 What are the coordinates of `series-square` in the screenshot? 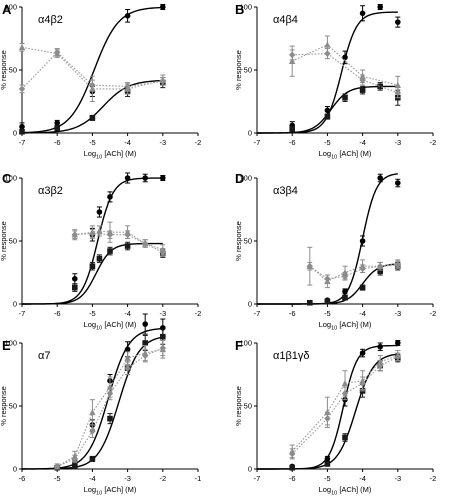 It's located at (329, 283).